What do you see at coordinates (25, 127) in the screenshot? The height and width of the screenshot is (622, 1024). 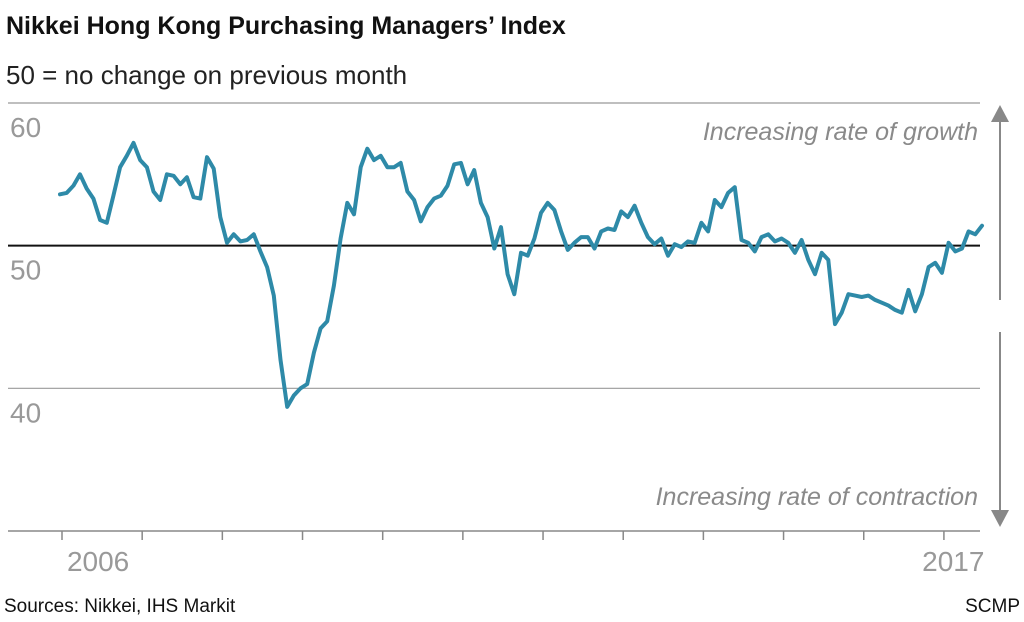 I see `y-tick-label: 60` at bounding box center [25, 127].